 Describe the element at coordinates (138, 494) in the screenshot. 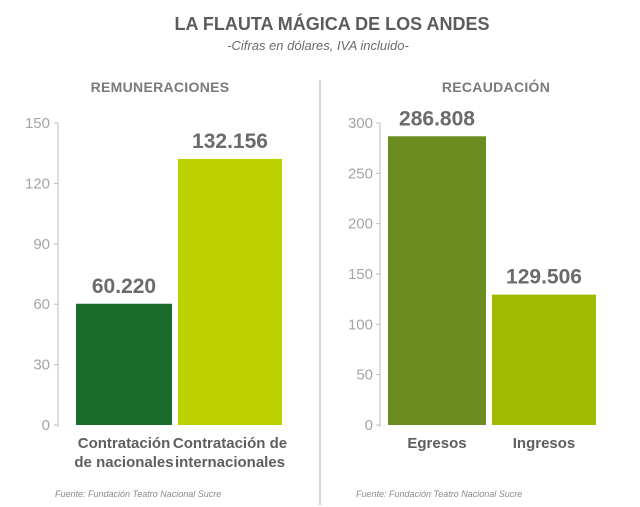

I see `source-note-1: Fuente: Fundación Teatro Nacional Sucre` at that location.